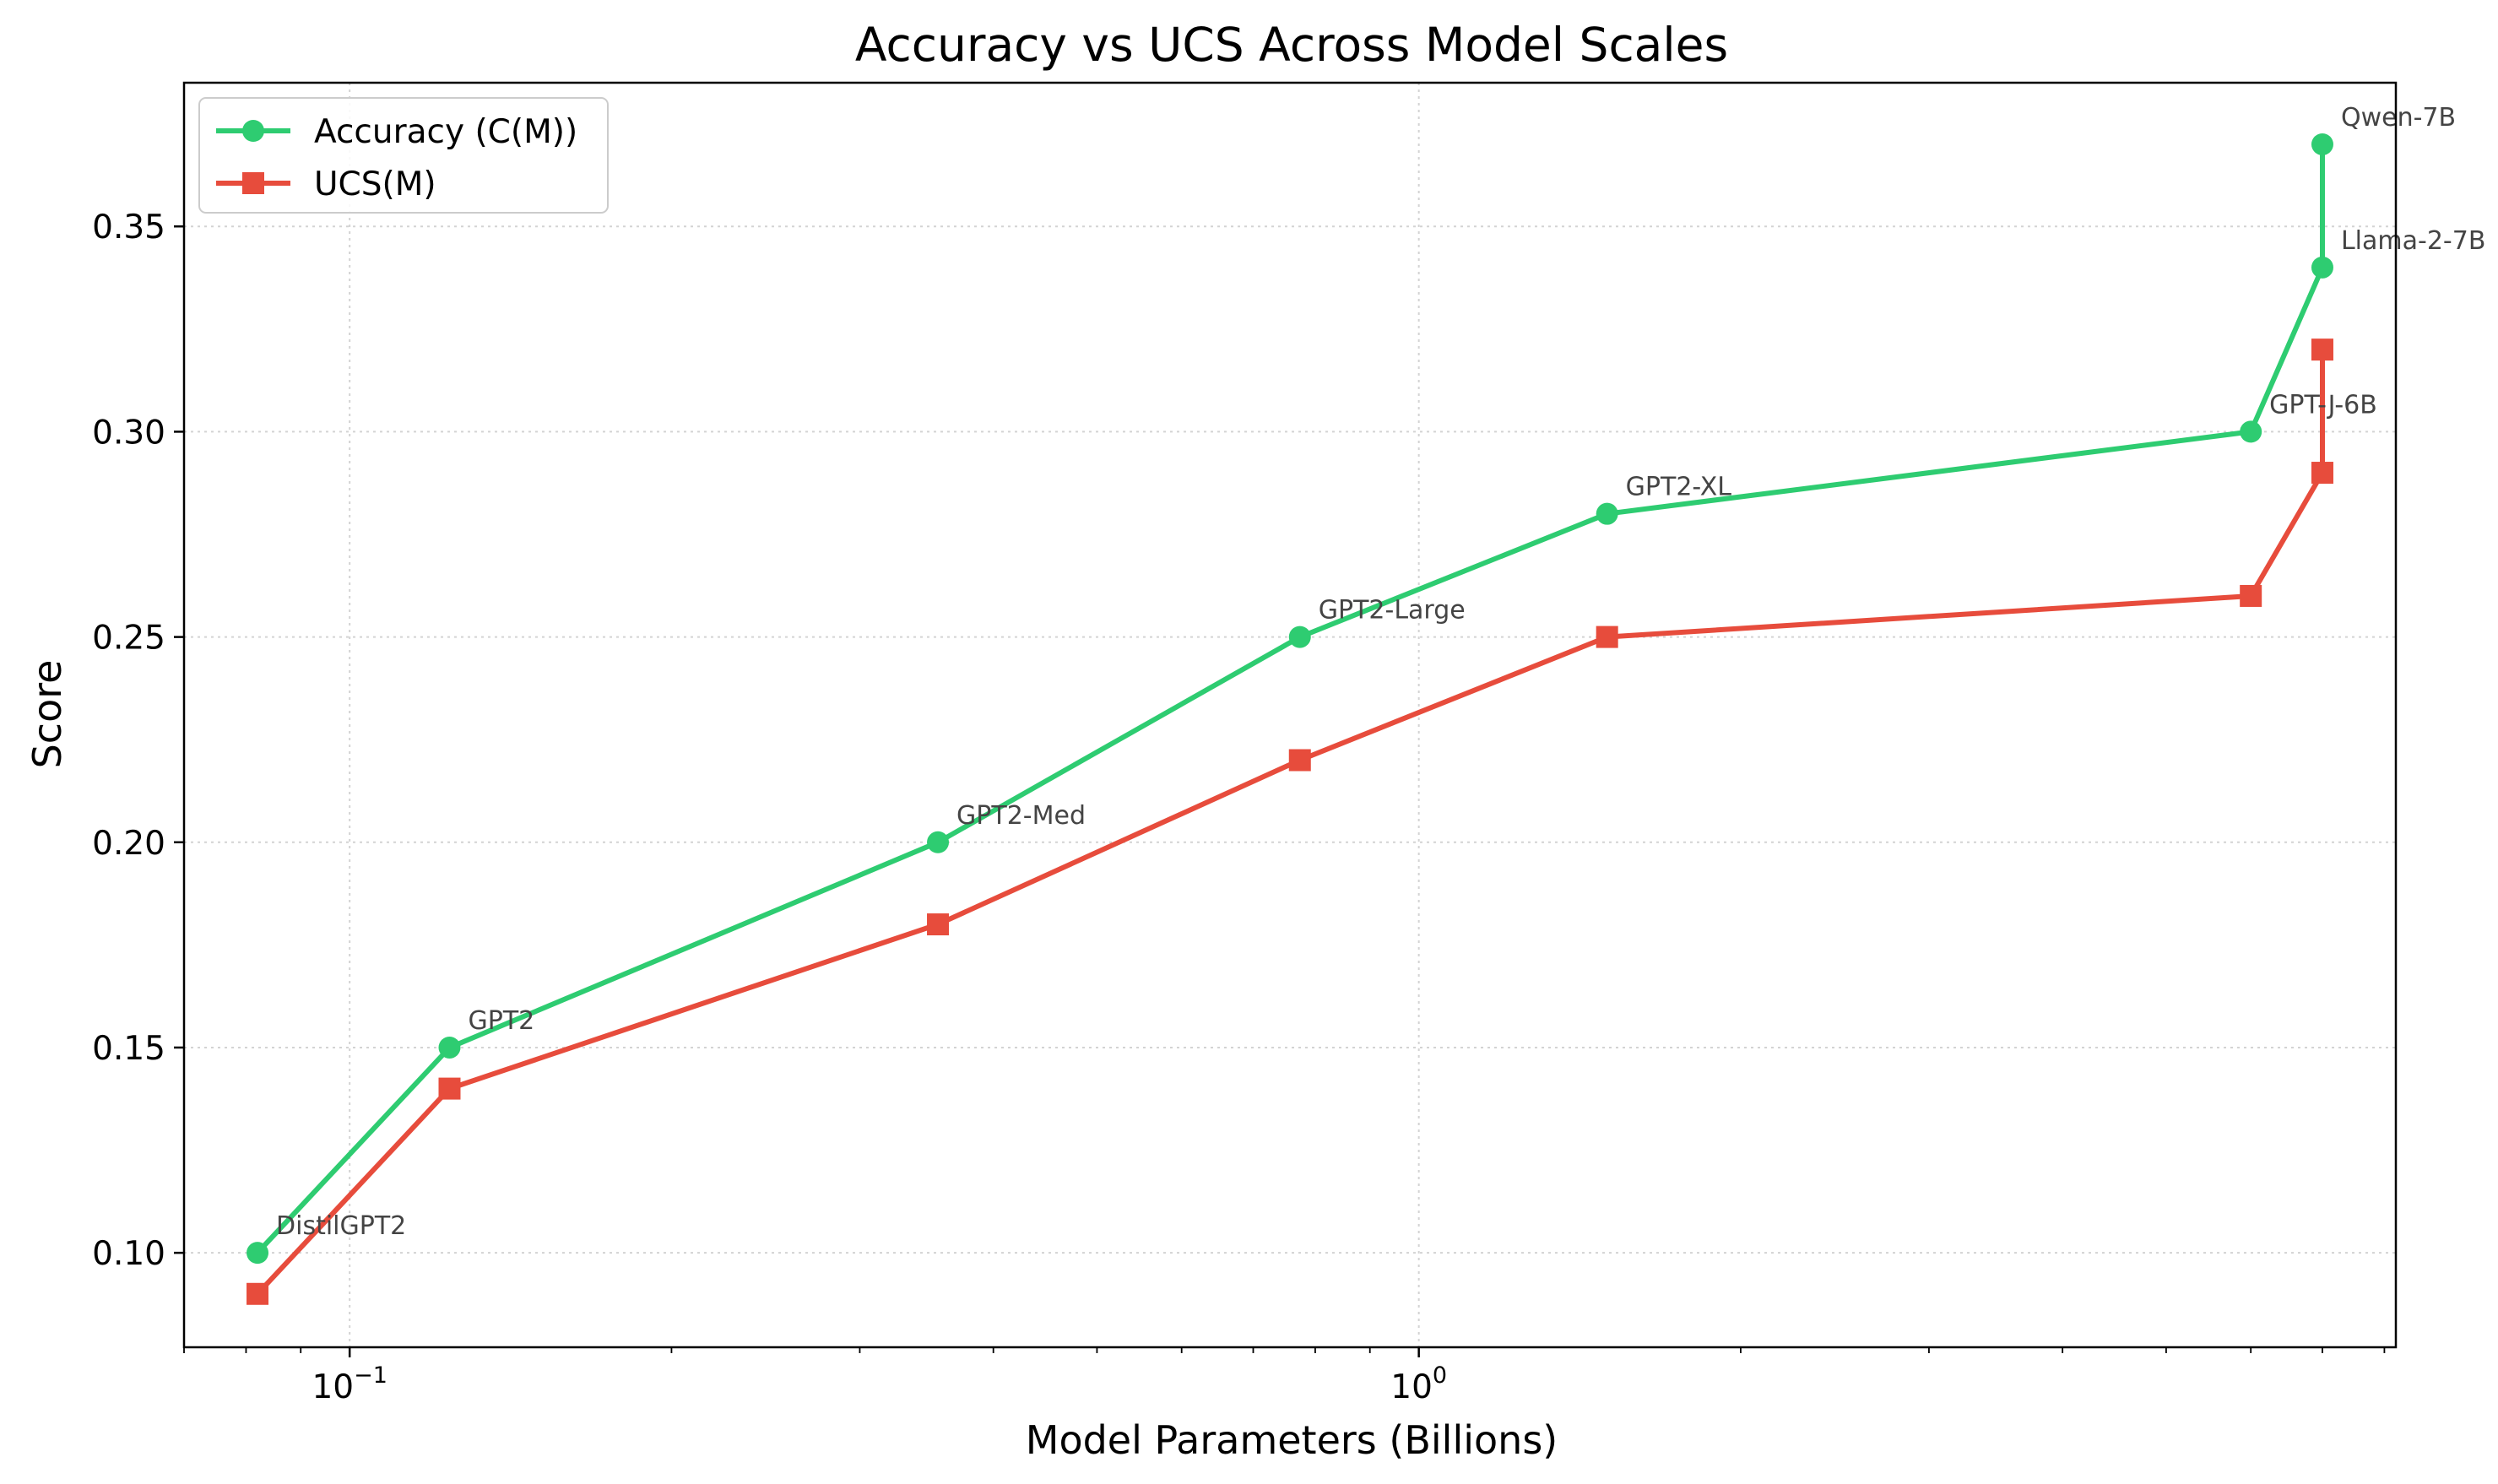 This screenshot has height=1484, width=2498. What do you see at coordinates (1679, 487) in the screenshot?
I see `model-label: GPT2-XL` at bounding box center [1679, 487].